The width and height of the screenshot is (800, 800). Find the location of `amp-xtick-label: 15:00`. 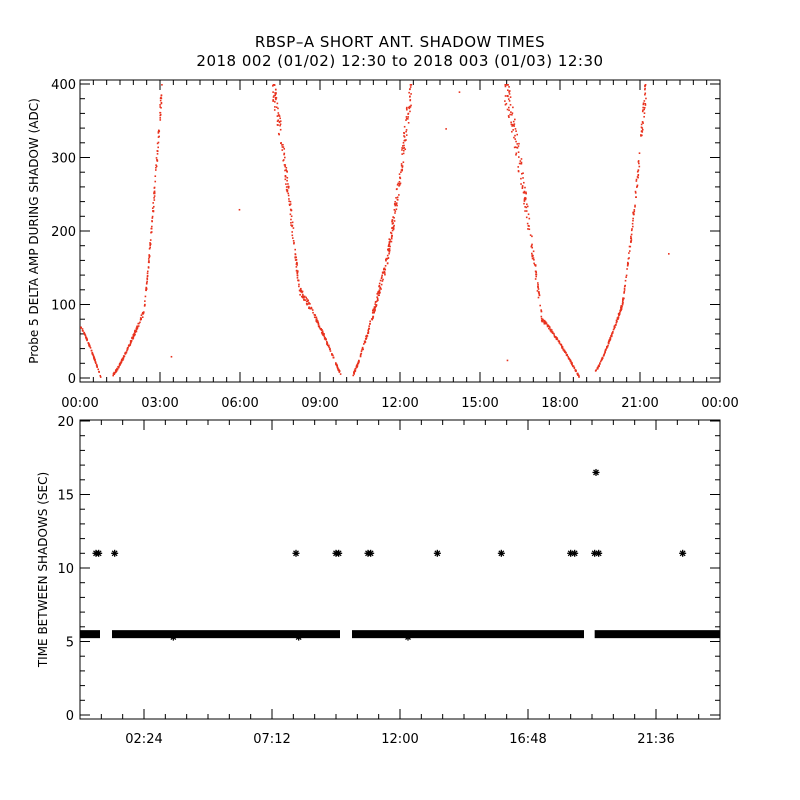

amp-xtick-label: 15:00 is located at coordinates (479, 403).